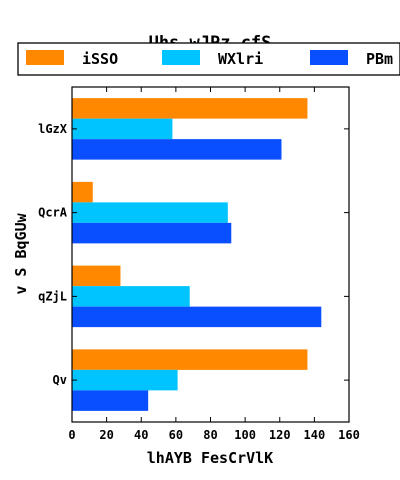  I want to click on x-tick-label: 0, so click(71, 435).